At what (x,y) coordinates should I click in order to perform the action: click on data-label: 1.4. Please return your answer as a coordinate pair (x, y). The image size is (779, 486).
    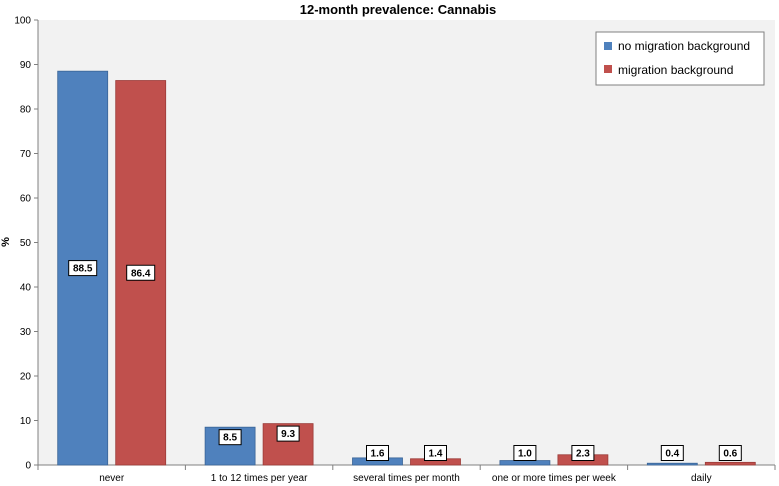
    Looking at the image, I should click on (436, 454).